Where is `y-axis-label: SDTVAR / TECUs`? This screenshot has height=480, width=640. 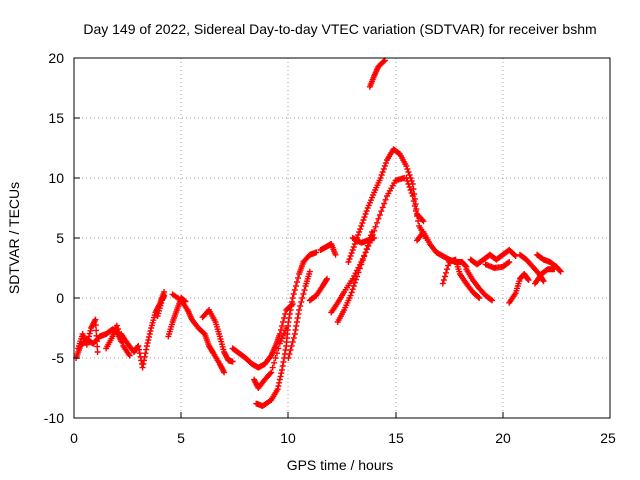 y-axis-label: SDTVAR / TECUs is located at coordinates (14, 238).